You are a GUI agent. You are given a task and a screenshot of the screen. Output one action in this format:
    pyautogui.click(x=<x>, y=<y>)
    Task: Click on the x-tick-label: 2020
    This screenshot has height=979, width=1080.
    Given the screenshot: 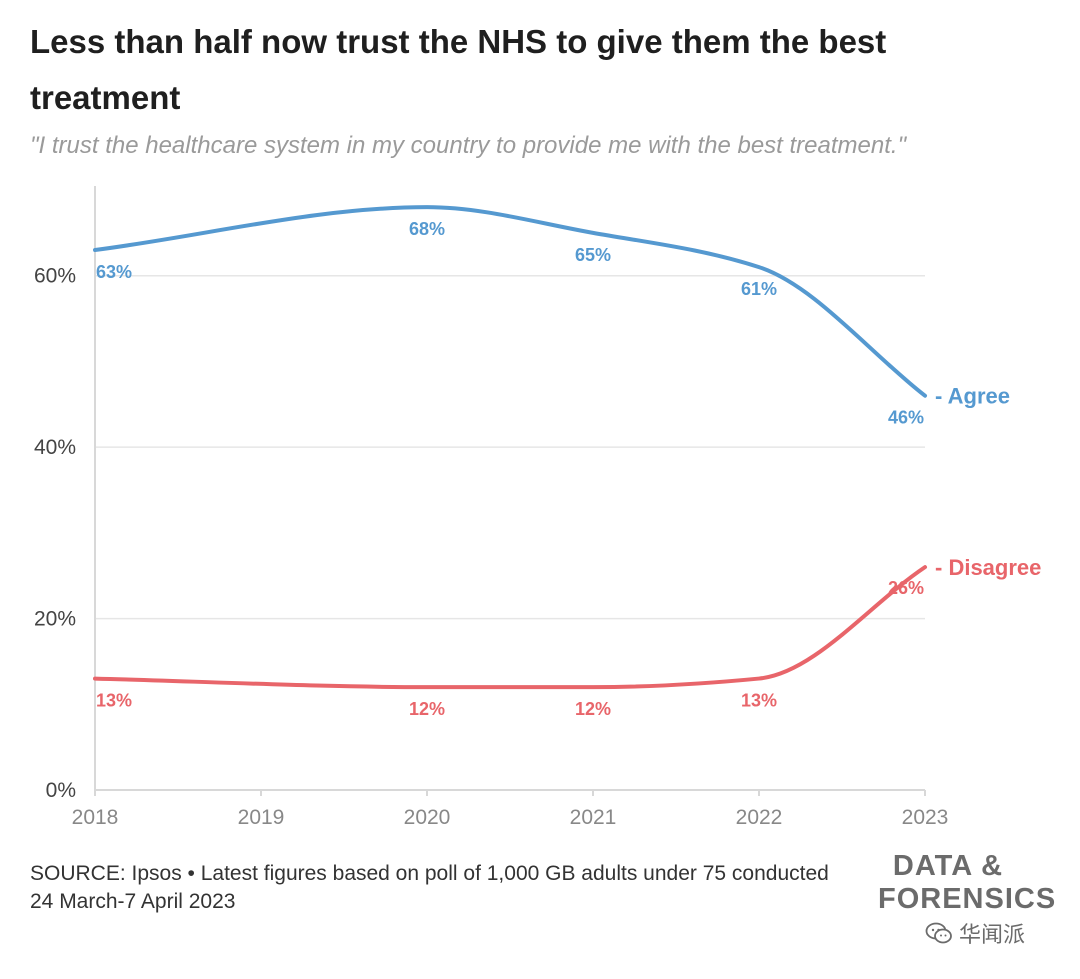 What is the action you would take?
    pyautogui.click(x=427, y=817)
    